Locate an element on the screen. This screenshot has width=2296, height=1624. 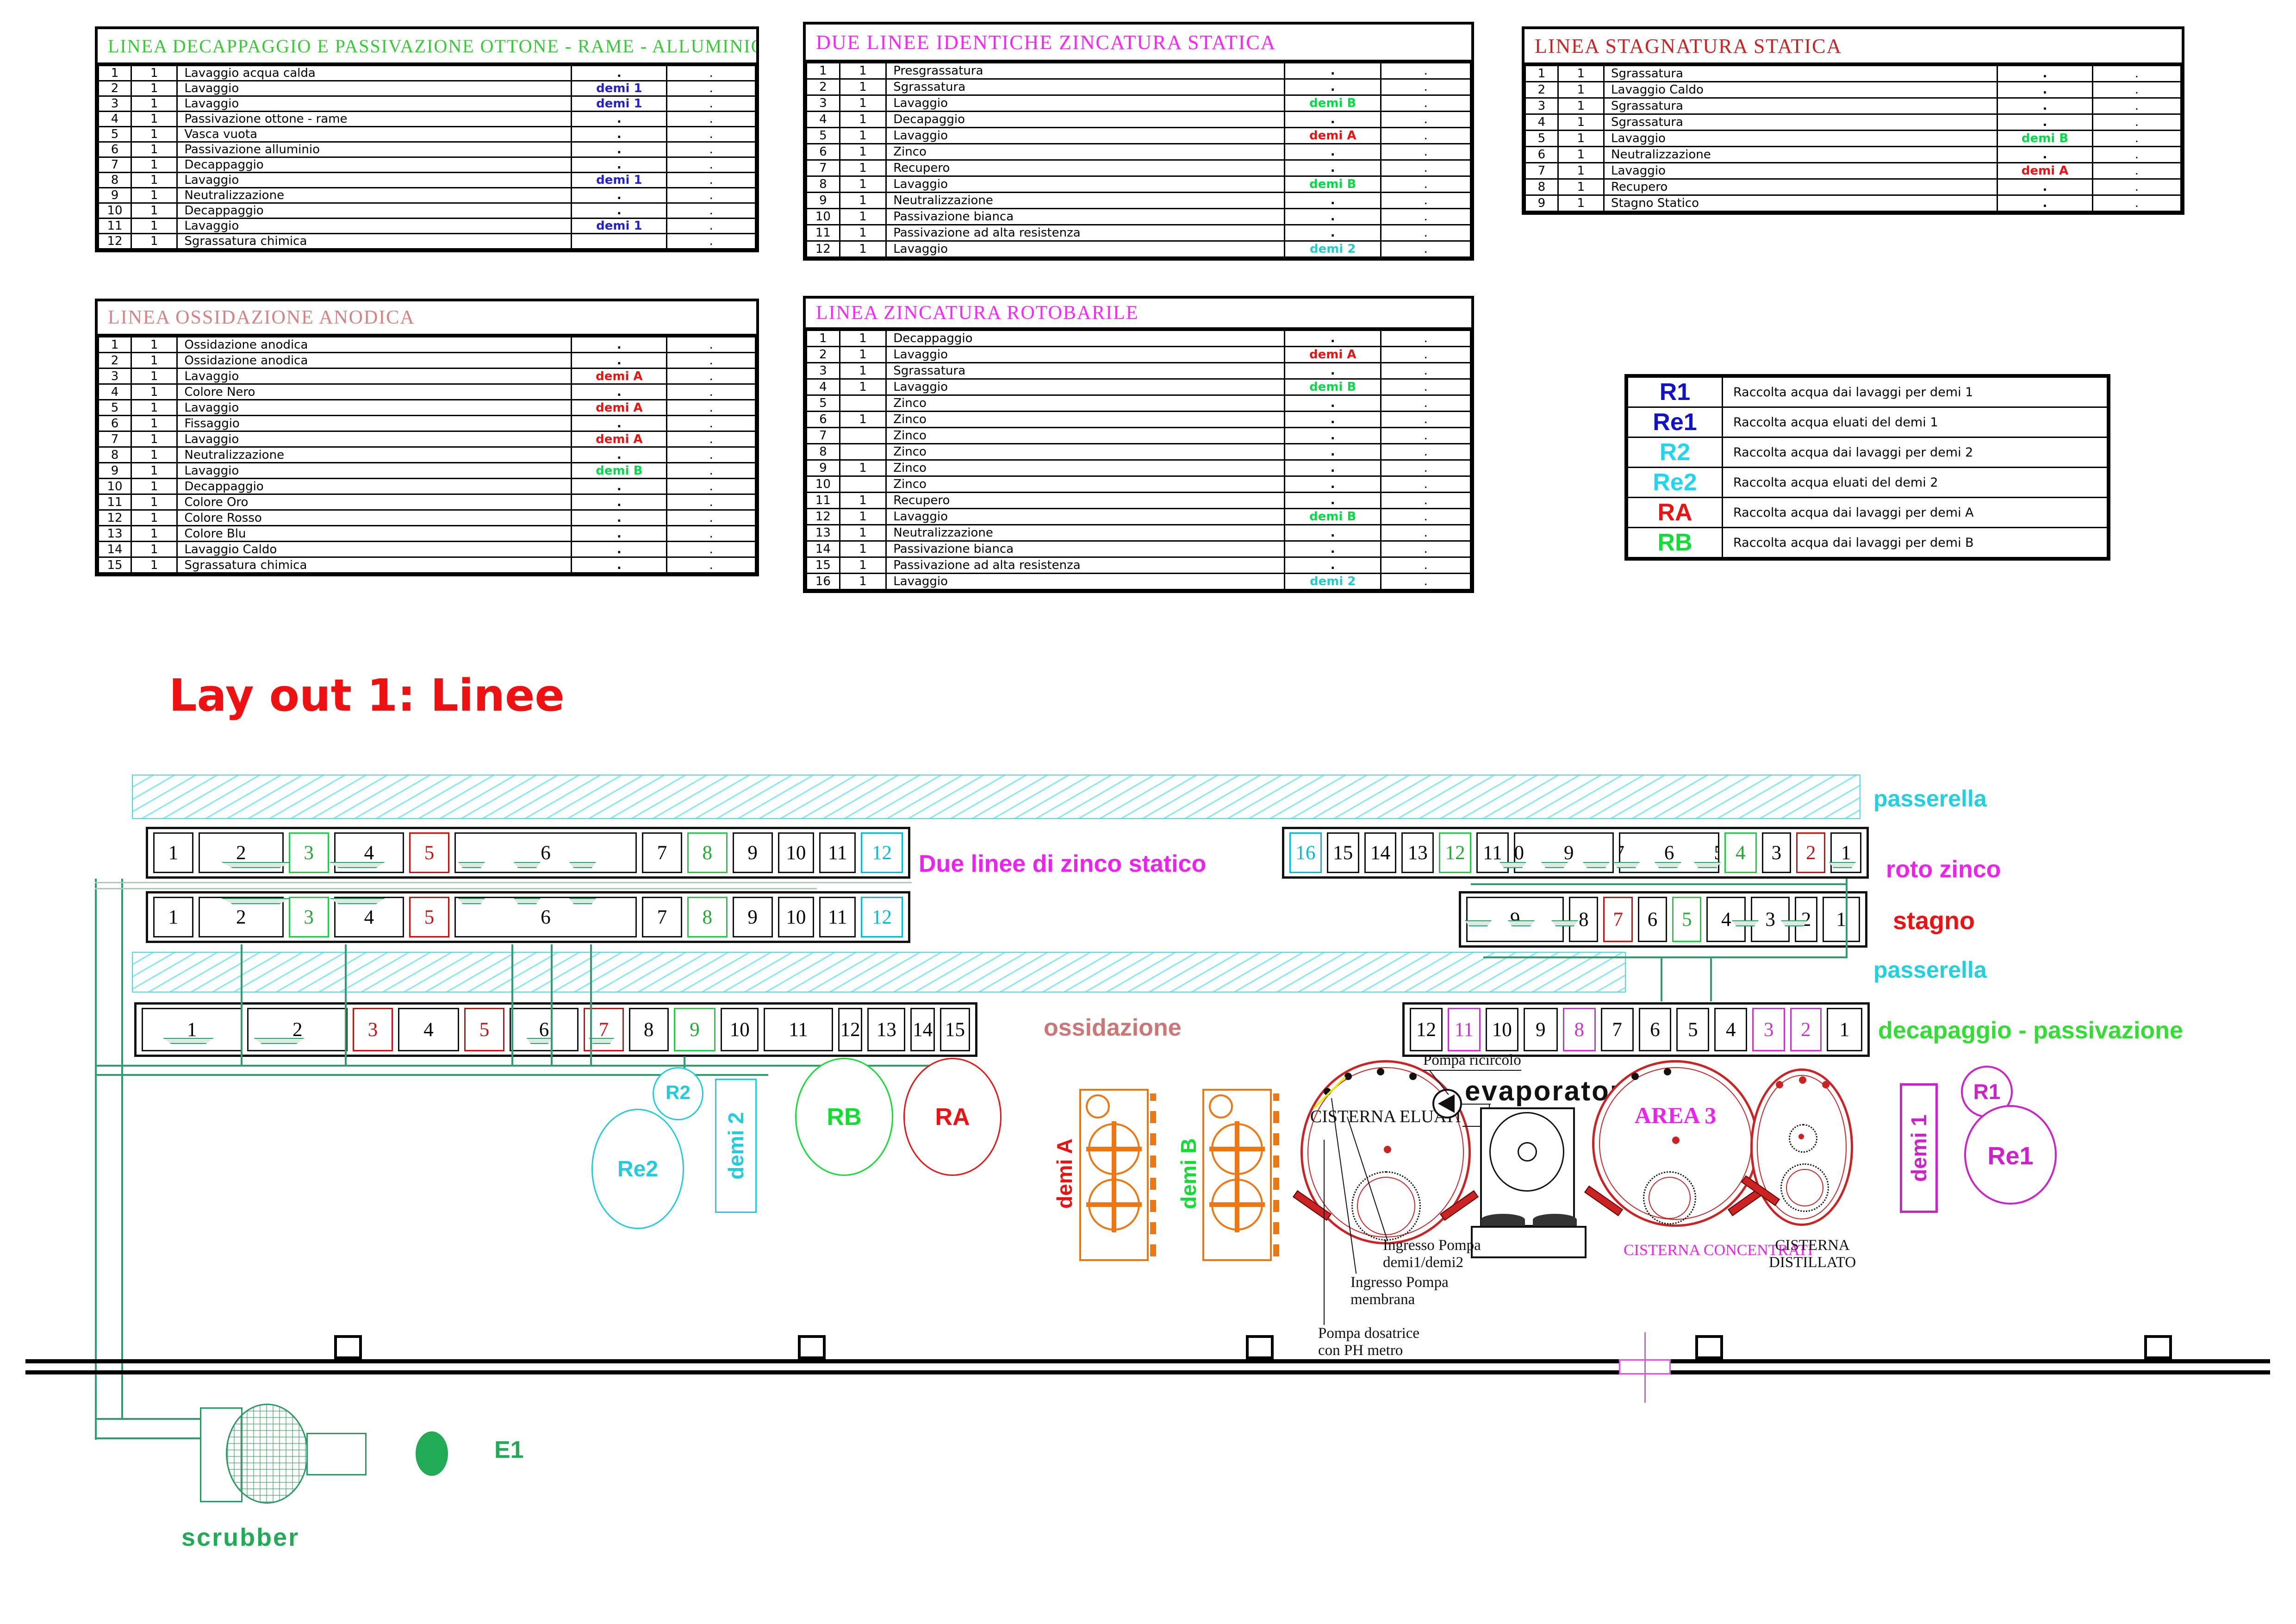
table-row: 6 1 Neutralizzazione . . is located at coordinates (1853, 154).